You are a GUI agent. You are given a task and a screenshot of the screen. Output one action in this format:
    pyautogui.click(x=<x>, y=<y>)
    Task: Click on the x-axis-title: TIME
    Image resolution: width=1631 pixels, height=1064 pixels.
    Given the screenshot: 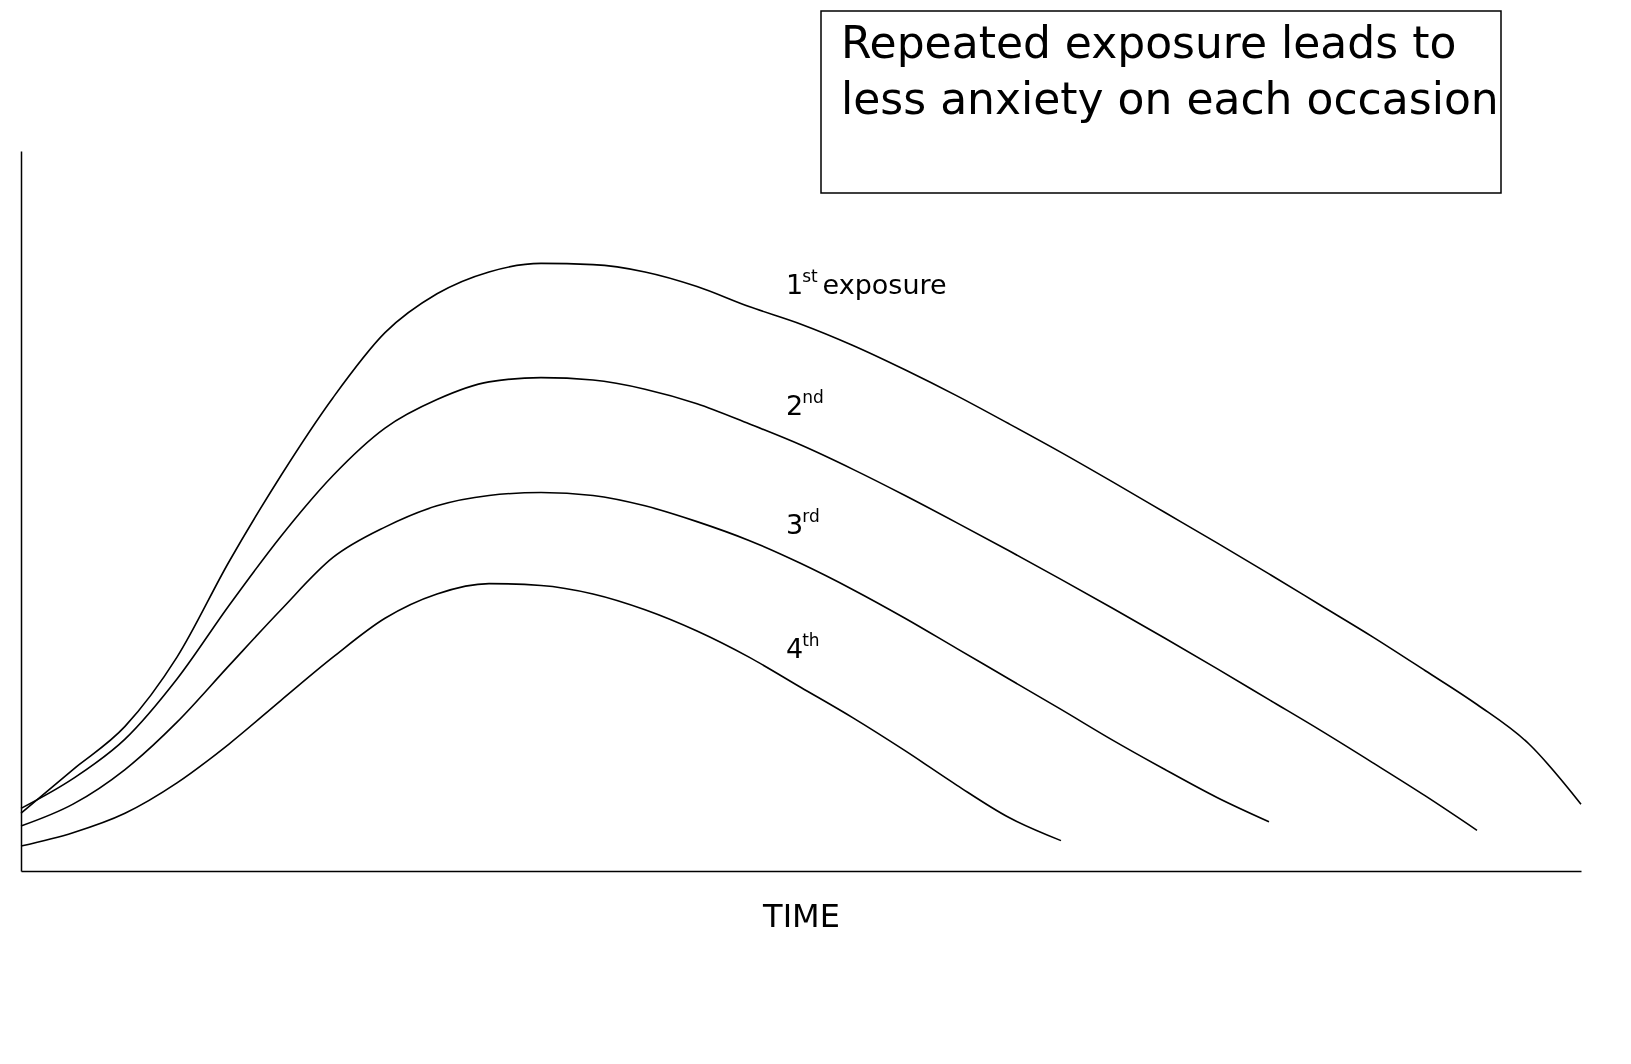 What is the action you would take?
    pyautogui.click(x=801, y=915)
    